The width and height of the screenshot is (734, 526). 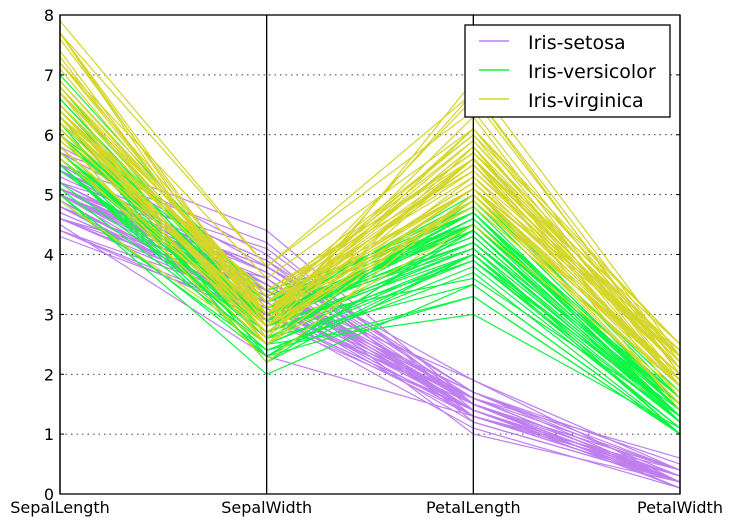 I want to click on legend-label-virginica: Iris-virginica, so click(x=586, y=101).